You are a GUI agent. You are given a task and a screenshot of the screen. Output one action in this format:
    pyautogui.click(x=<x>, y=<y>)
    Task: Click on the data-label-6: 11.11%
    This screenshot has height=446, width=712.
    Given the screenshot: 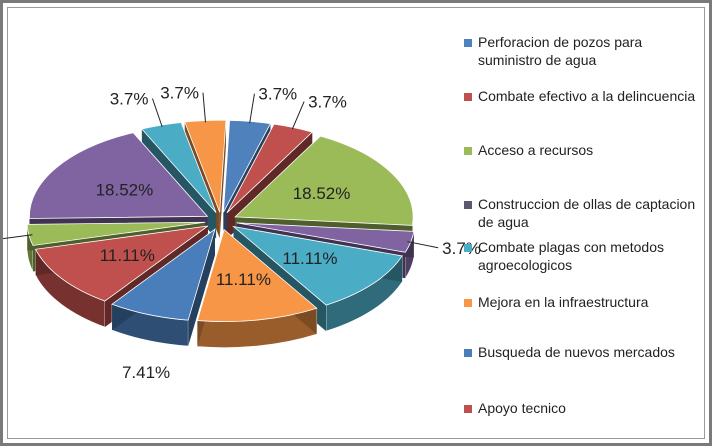 What is the action you would take?
    pyautogui.click(x=243, y=279)
    